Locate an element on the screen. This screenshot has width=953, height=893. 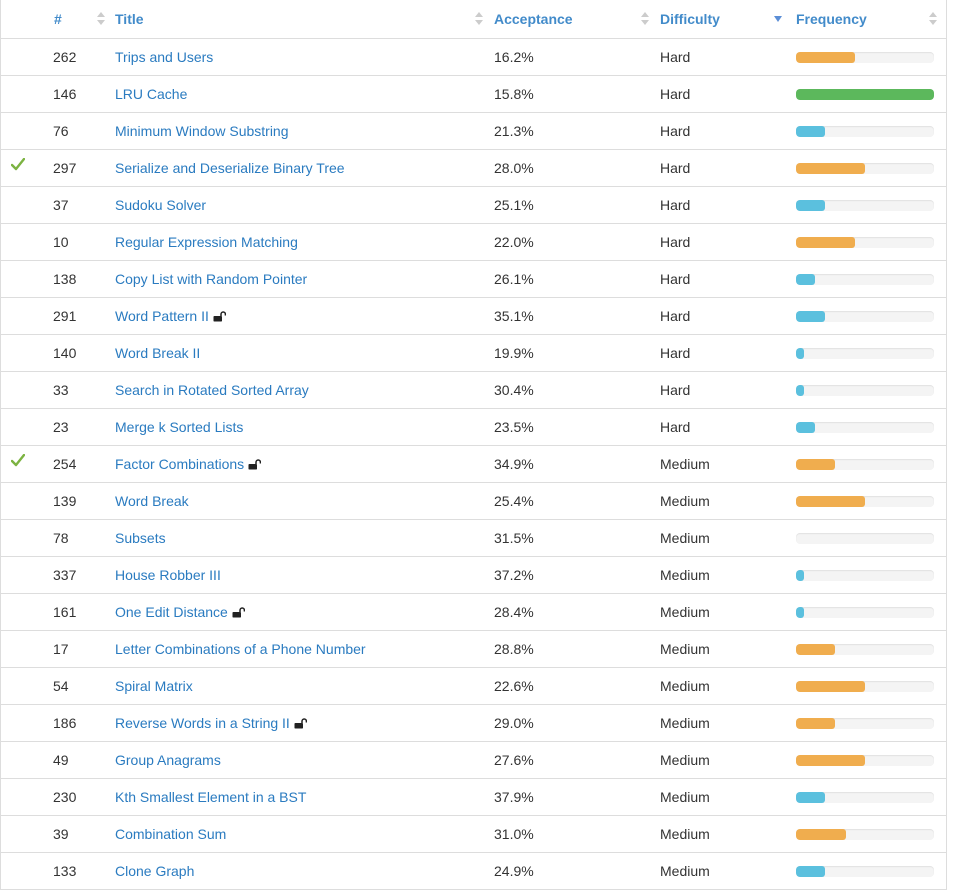
header-title: Title is located at coordinates (304, 19).